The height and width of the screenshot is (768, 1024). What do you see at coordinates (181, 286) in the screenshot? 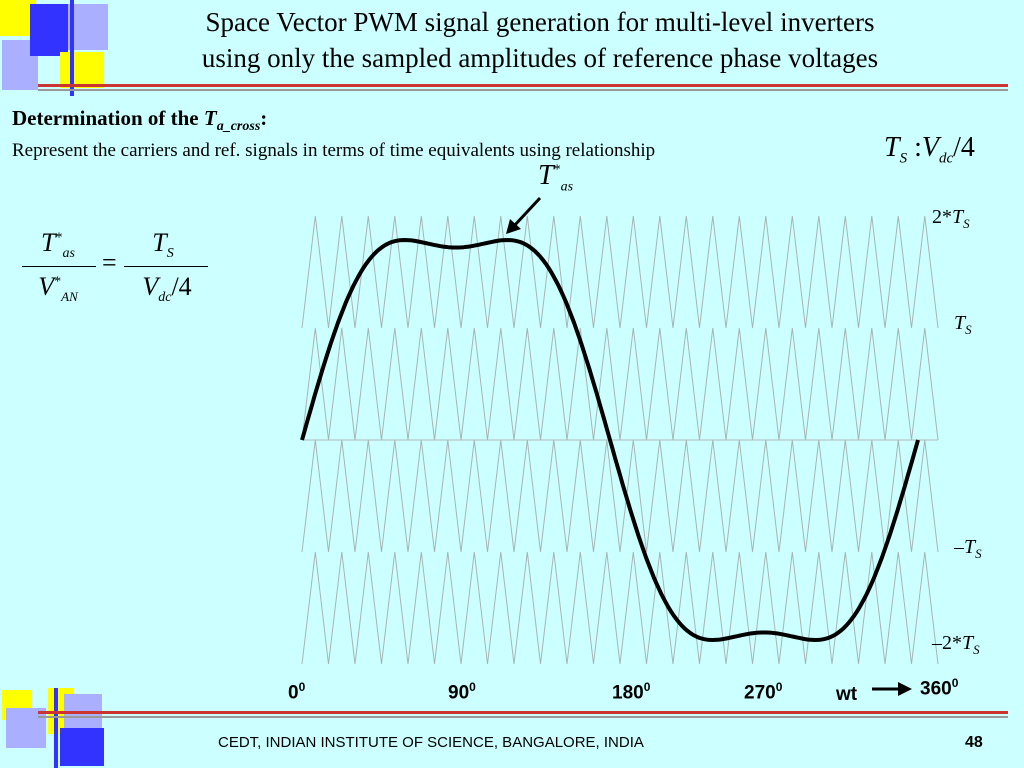
I see `eq-den-right-tail: /4` at bounding box center [181, 286].